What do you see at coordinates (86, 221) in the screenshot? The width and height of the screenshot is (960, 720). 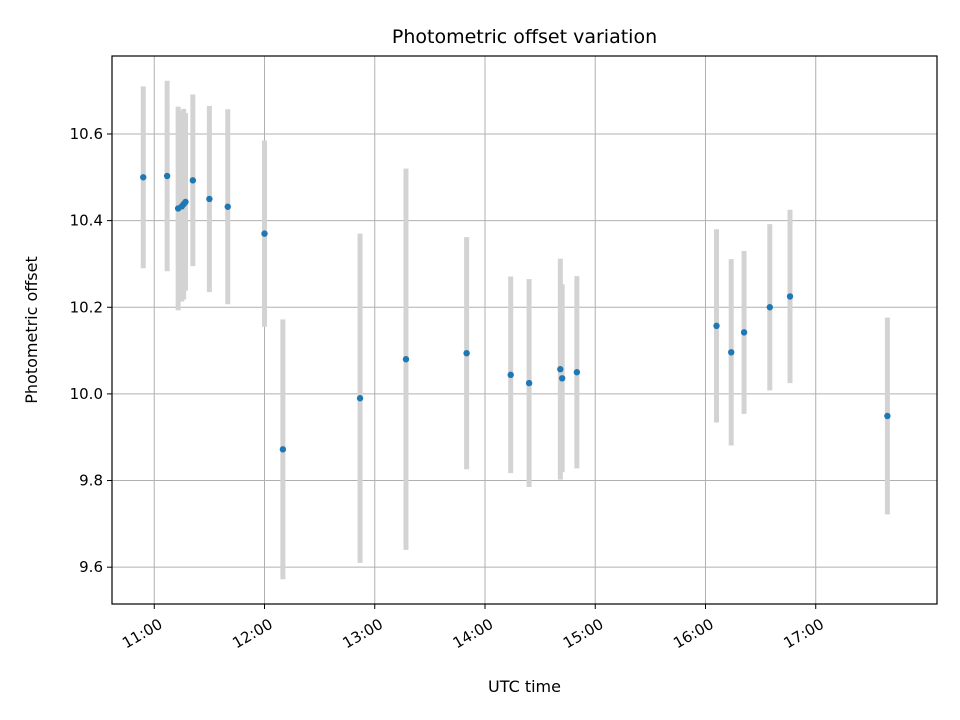 I see `y-tick-label: 10.4` at bounding box center [86, 221].